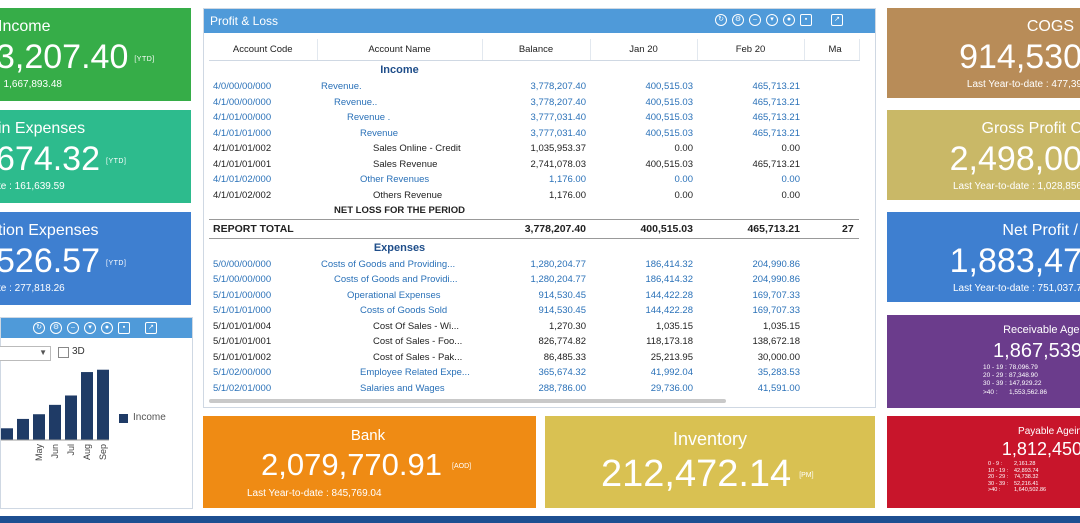  I want to click on balance-cell: 288,786.00, so click(562, 388).